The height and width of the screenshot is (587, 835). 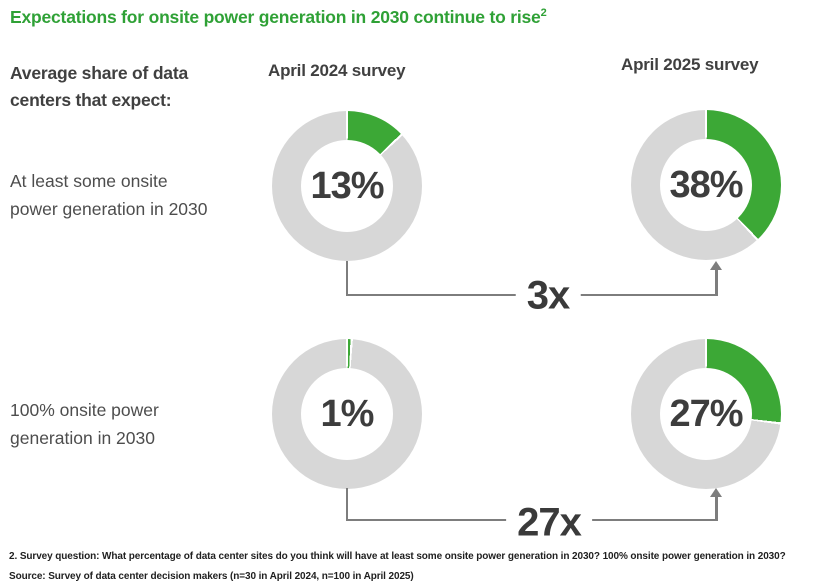 I want to click on donut-value-label: 38%, so click(x=706, y=184).